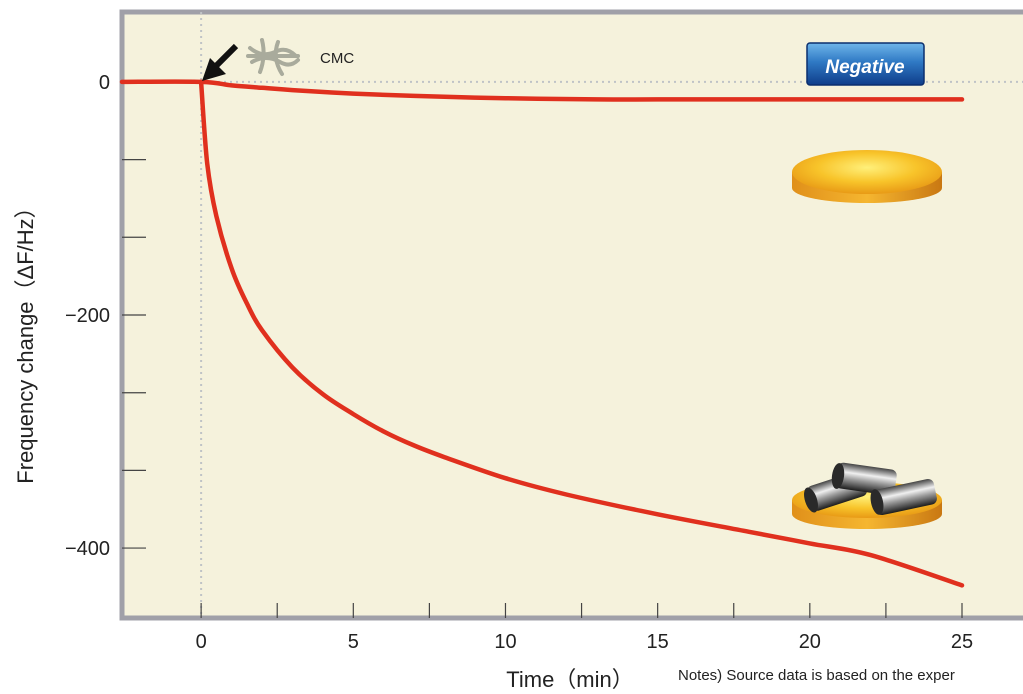  What do you see at coordinates (867, 176) in the screenshot?
I see `gold-disc-icon` at bounding box center [867, 176].